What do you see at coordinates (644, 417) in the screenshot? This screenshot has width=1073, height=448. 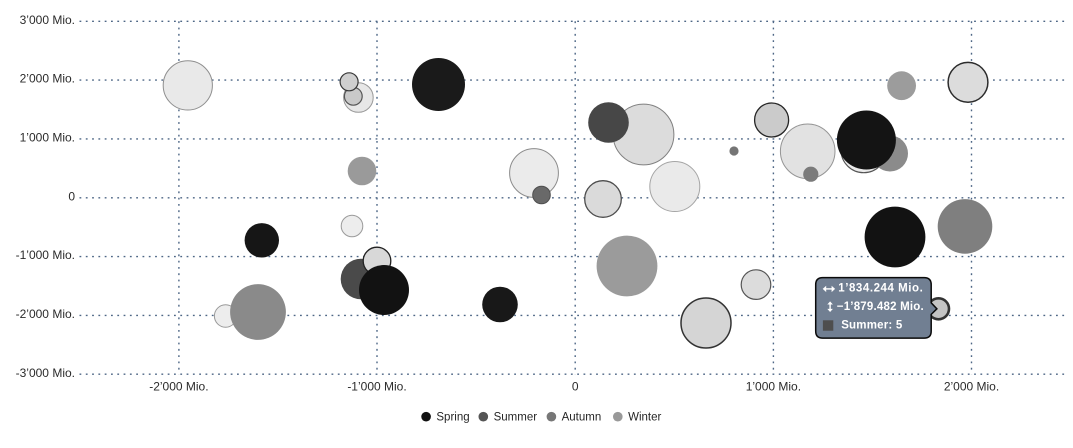 I see `svg-text: Winter` at bounding box center [644, 417].